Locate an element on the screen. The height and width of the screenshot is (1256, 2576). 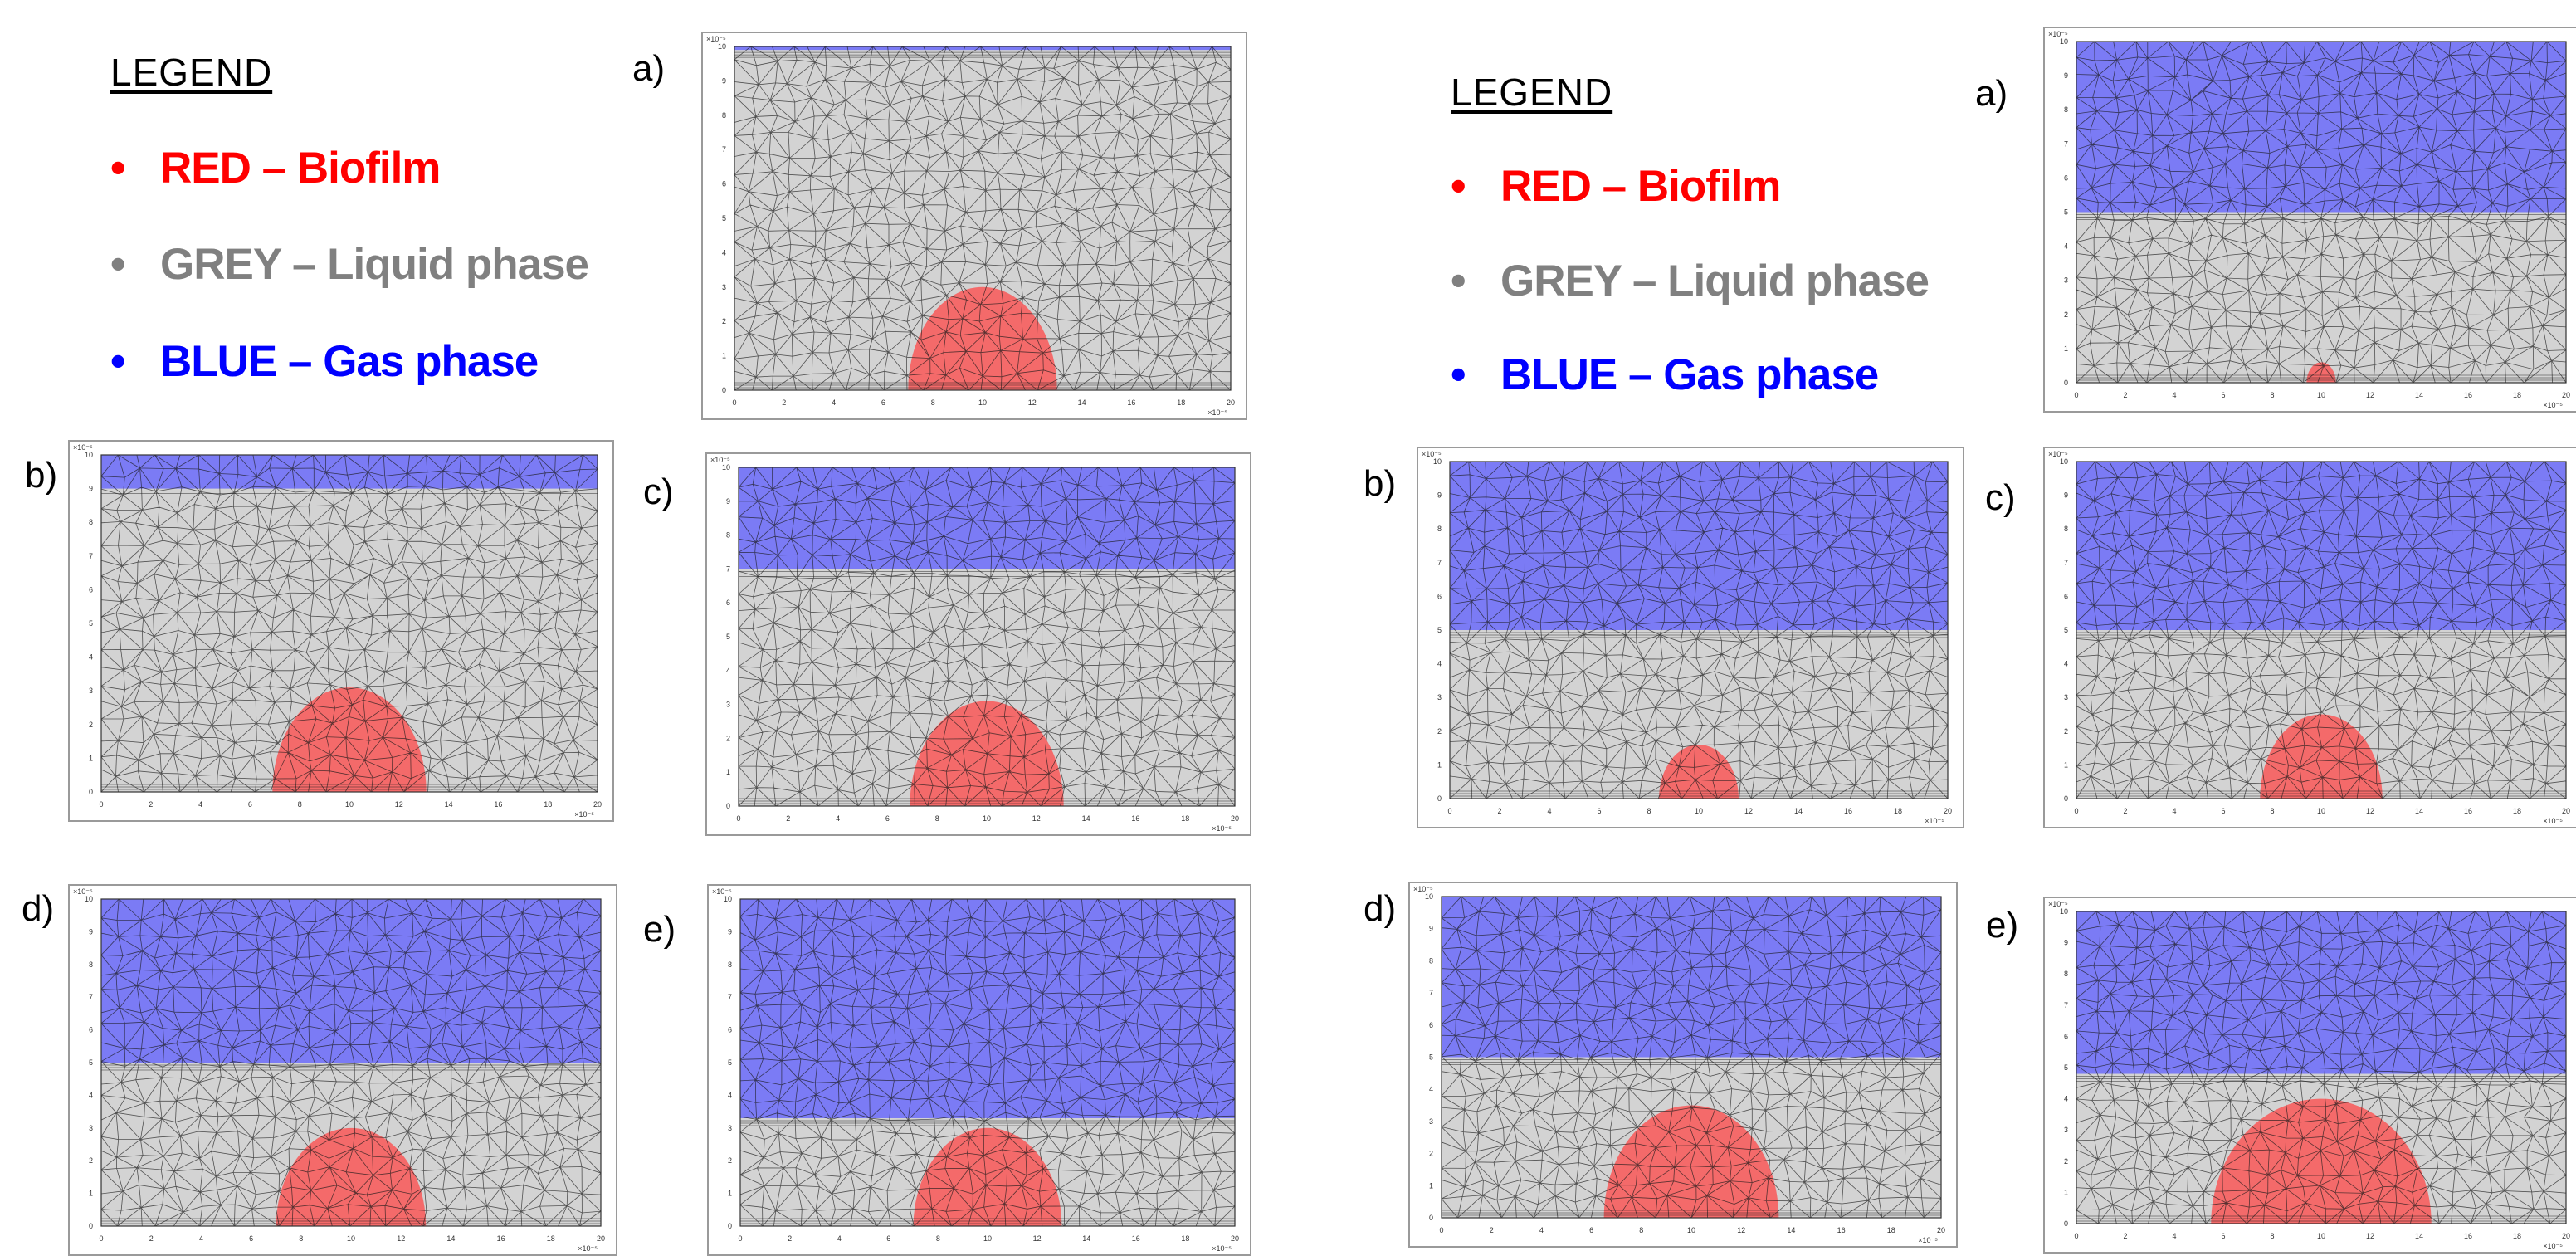
panel-label-left-c: c) is located at coordinates (659, 492).